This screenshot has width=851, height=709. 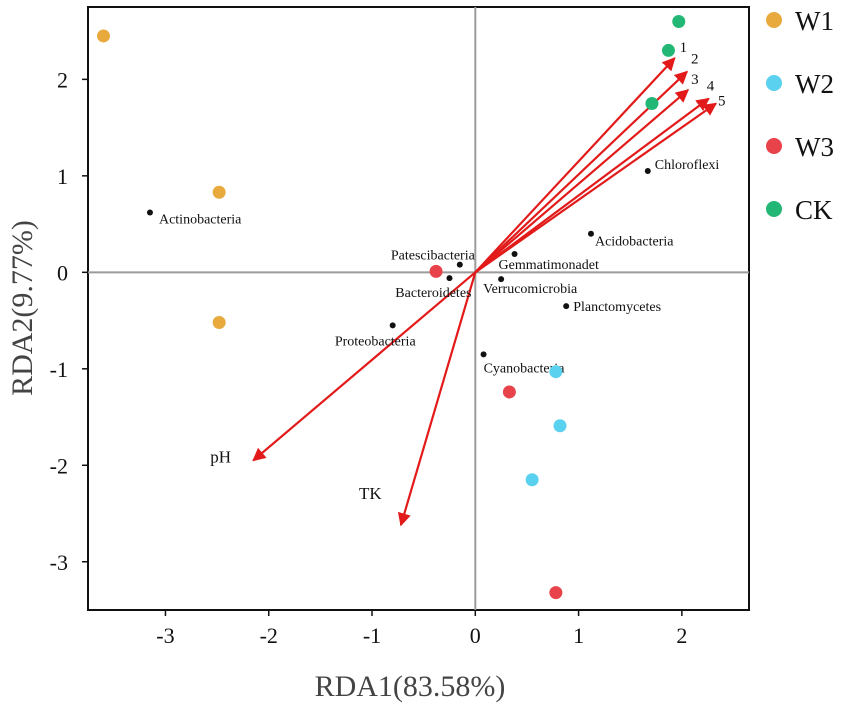 I want to click on vector-label-1: 1, so click(x=684, y=48).